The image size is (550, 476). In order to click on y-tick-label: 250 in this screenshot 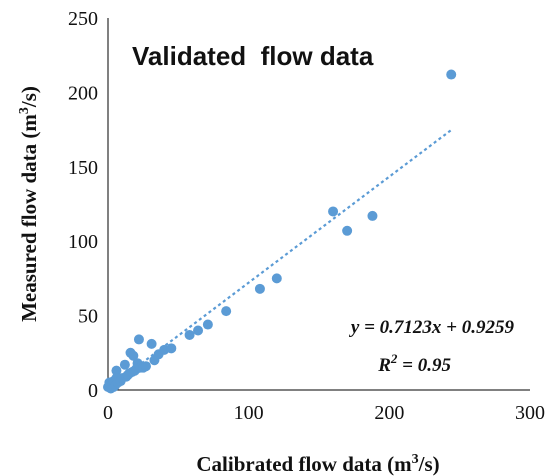, I will do `click(83, 19)`.